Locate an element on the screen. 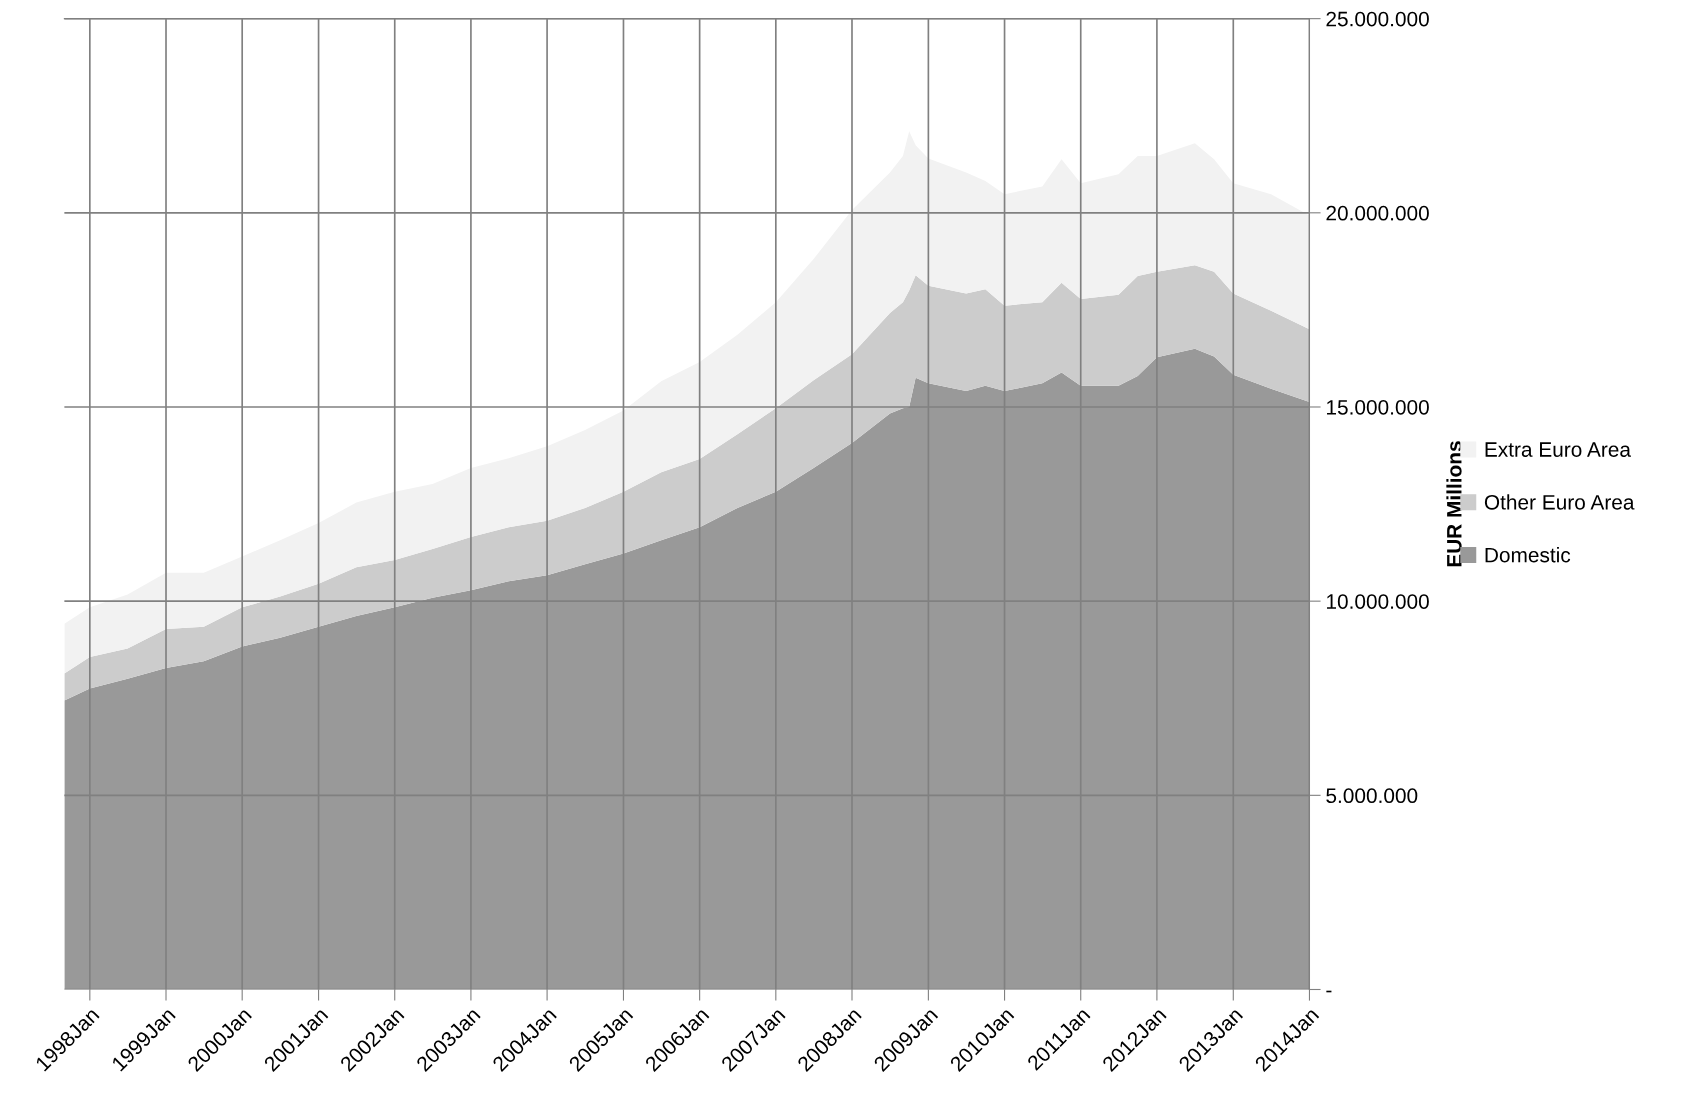  legend-label: Extra Euro Area is located at coordinates (1558, 449).